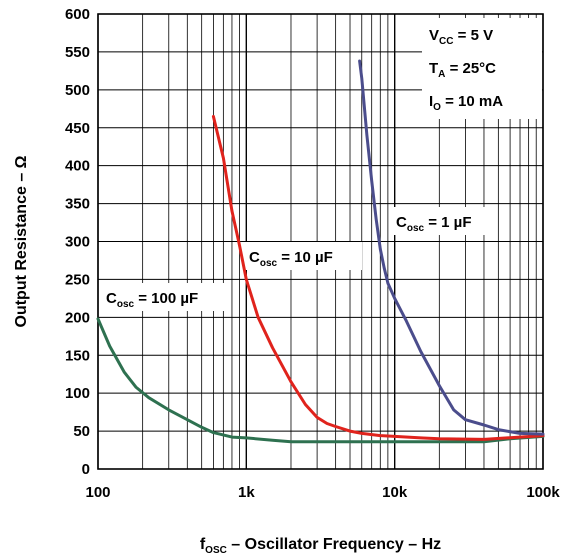 This screenshot has height=560, width=577. Describe the element at coordinates (77, 166) in the screenshot. I see `y-tick-label: 400` at that location.